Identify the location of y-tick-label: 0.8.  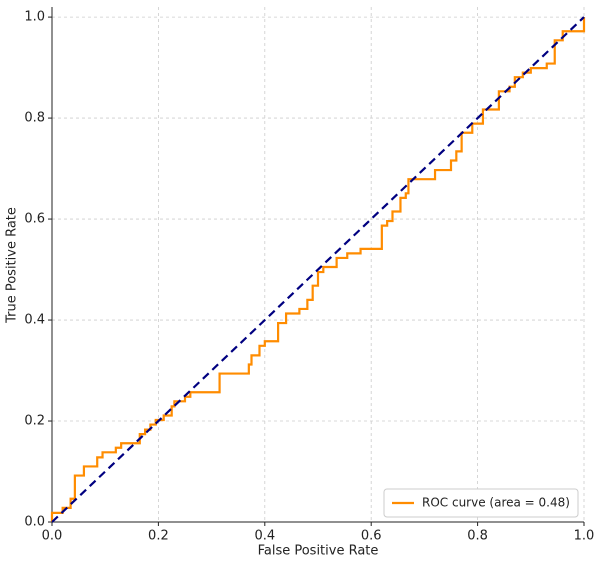
(34, 118).